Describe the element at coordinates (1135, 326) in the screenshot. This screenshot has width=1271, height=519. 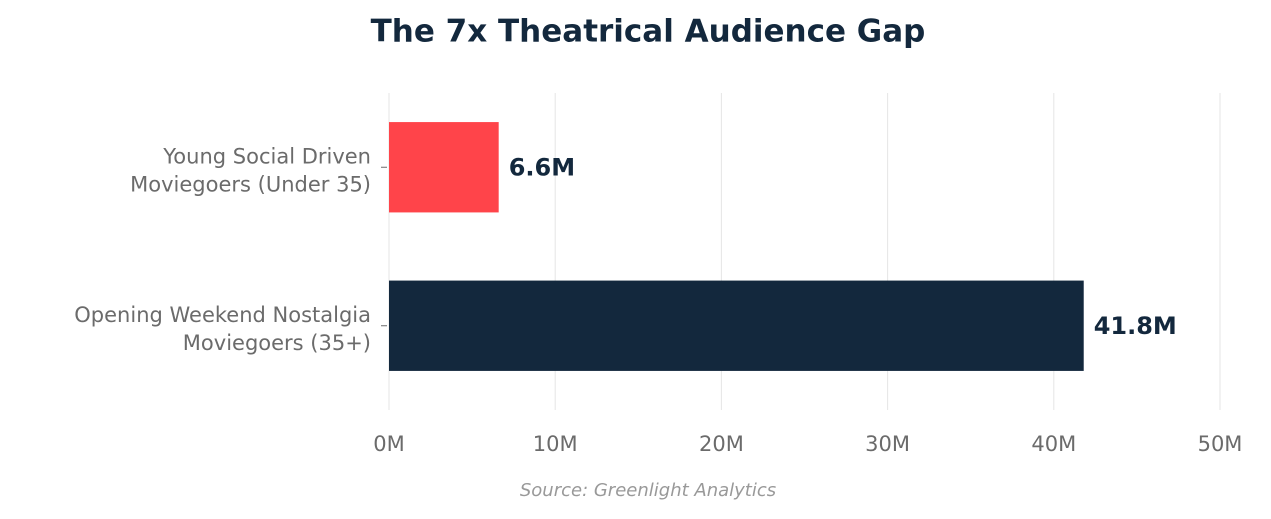
I see `value-label: 41.8M` at that location.